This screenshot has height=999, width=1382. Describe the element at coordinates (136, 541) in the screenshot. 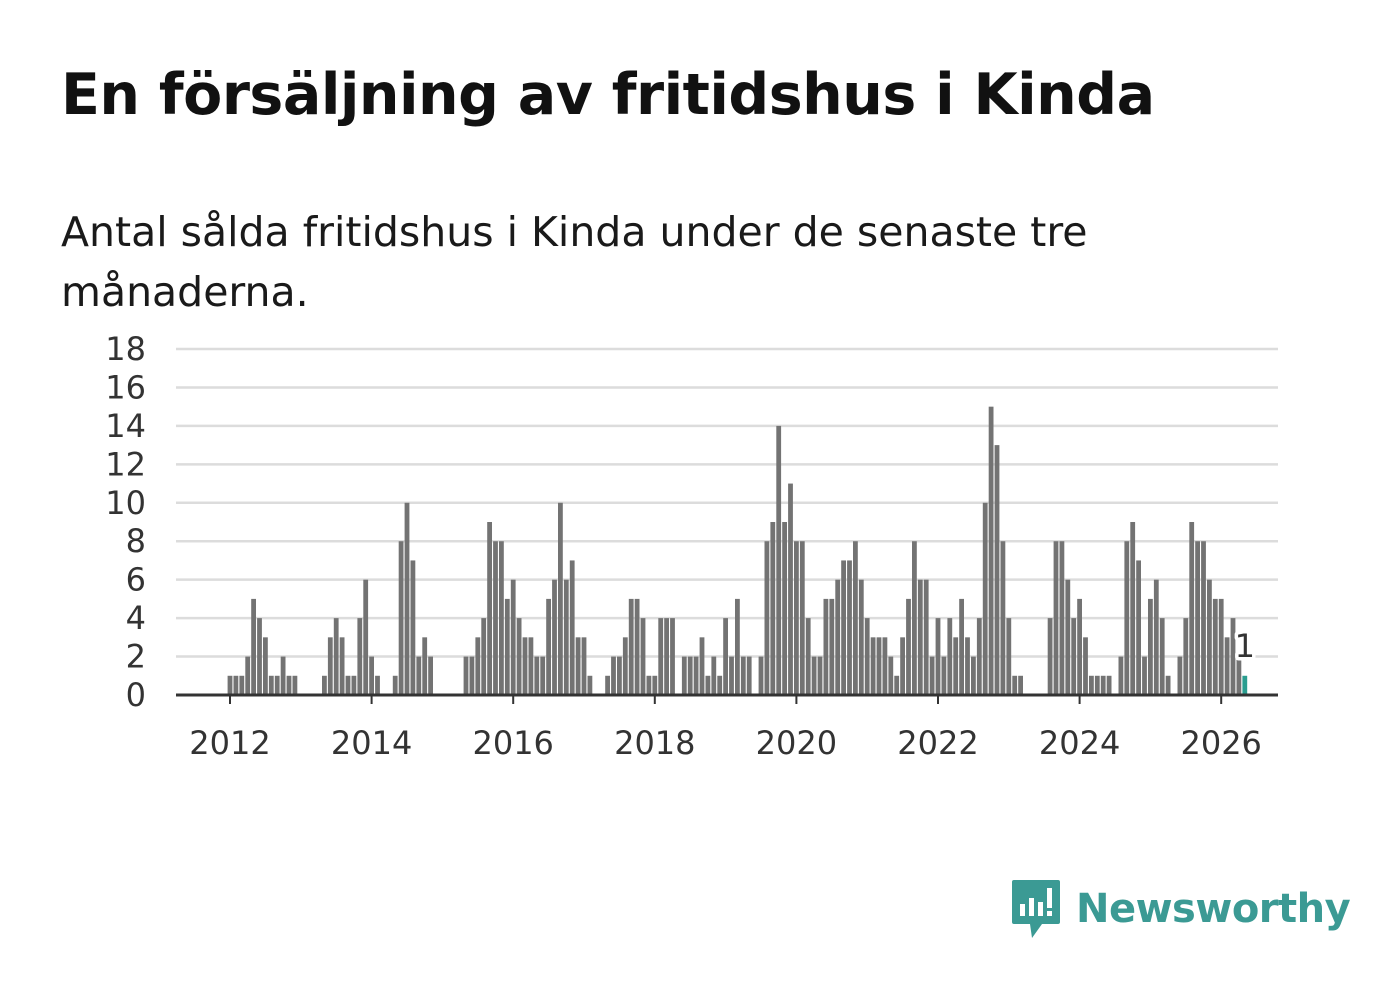

I see `y-tick-label: 8` at that location.